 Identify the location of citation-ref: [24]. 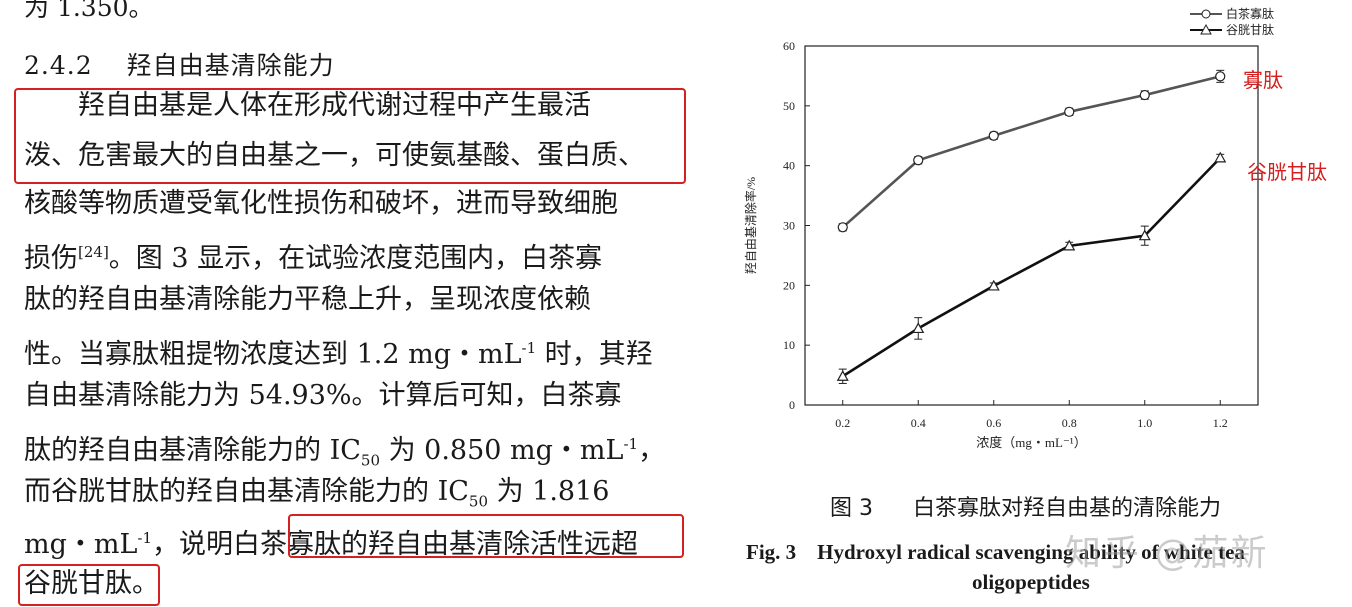
(93, 252).